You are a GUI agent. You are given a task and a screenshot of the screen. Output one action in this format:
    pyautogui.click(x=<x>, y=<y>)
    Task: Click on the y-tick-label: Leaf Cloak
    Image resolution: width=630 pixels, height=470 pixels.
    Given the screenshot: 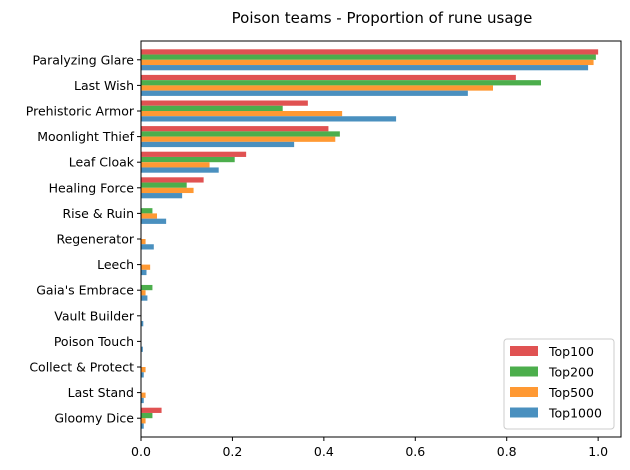 What is the action you would take?
    pyautogui.click(x=102, y=162)
    